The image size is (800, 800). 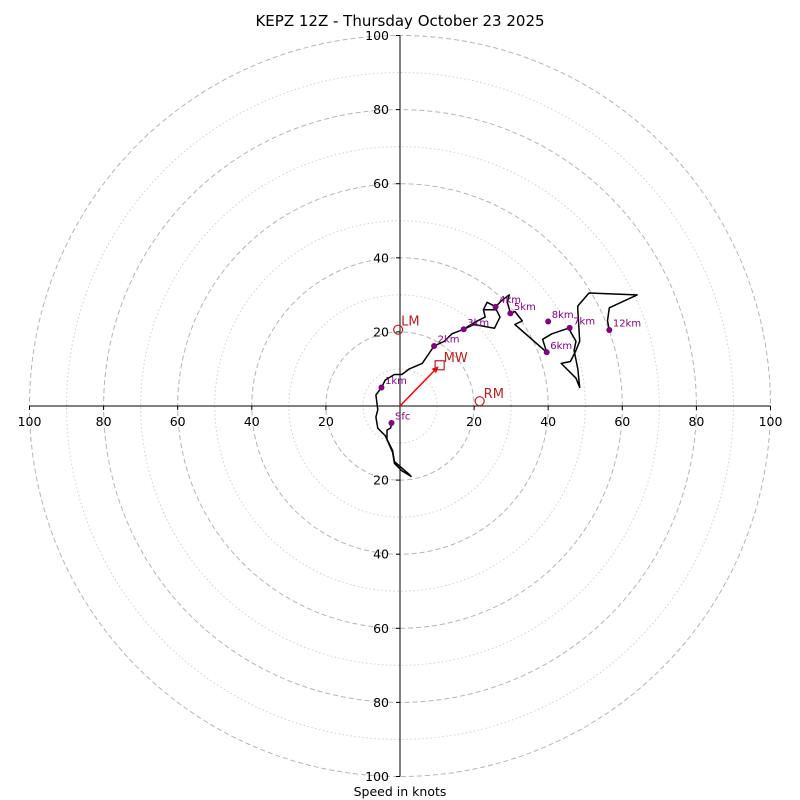 I want to click on height-label-12km: 12km, so click(x=627, y=324).